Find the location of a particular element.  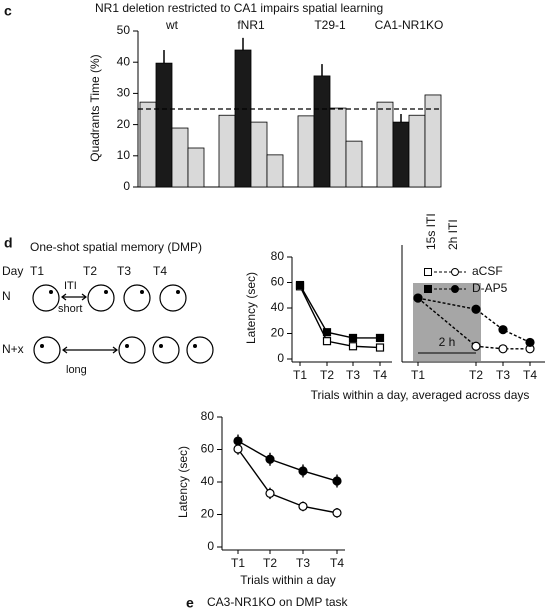

annotation: 15s ITI is located at coordinates (431, 231).